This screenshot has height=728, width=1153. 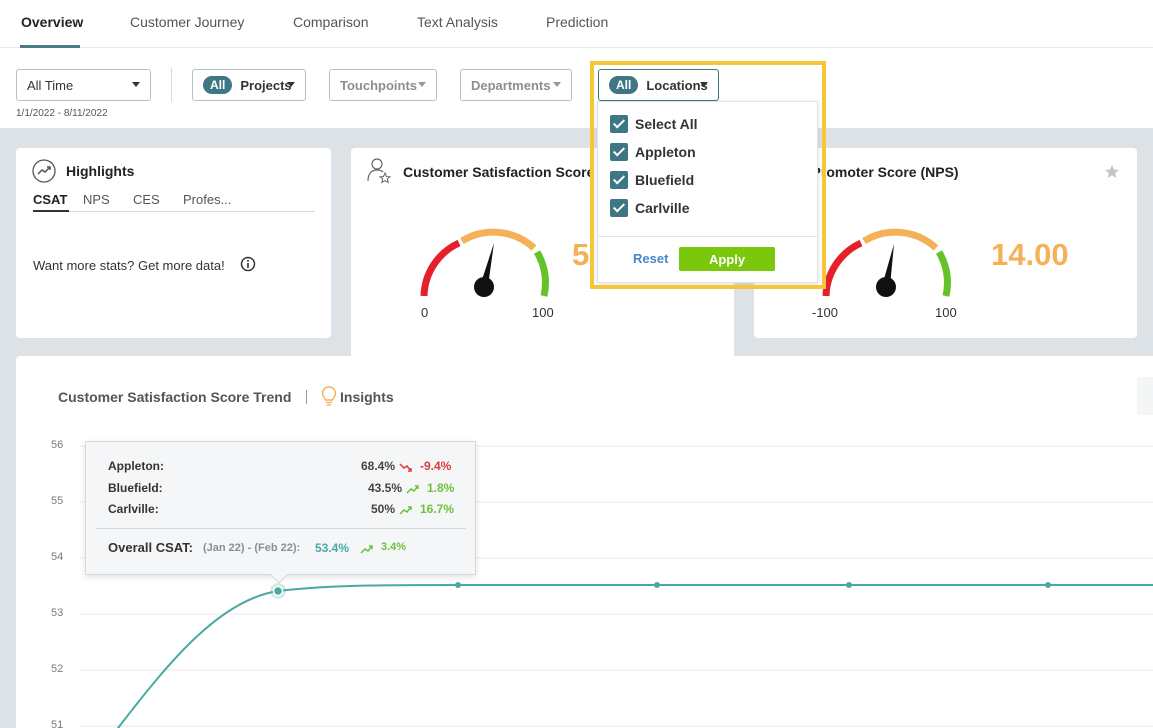 I want to click on apply-button: Apply, so click(x=727, y=259).